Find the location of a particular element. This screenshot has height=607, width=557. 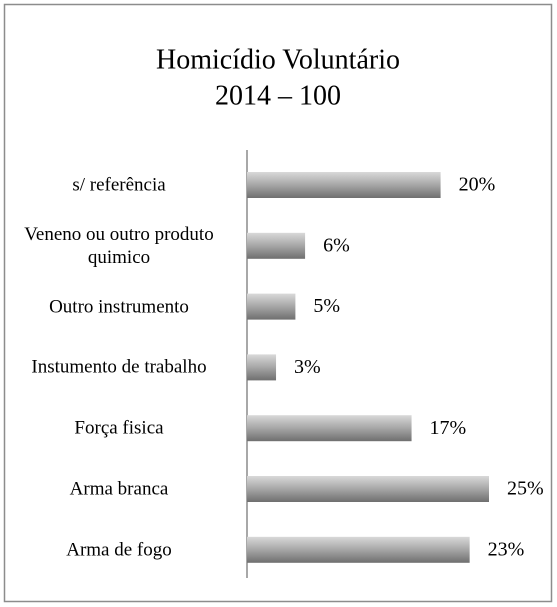

value-label: 6% is located at coordinates (336, 245).